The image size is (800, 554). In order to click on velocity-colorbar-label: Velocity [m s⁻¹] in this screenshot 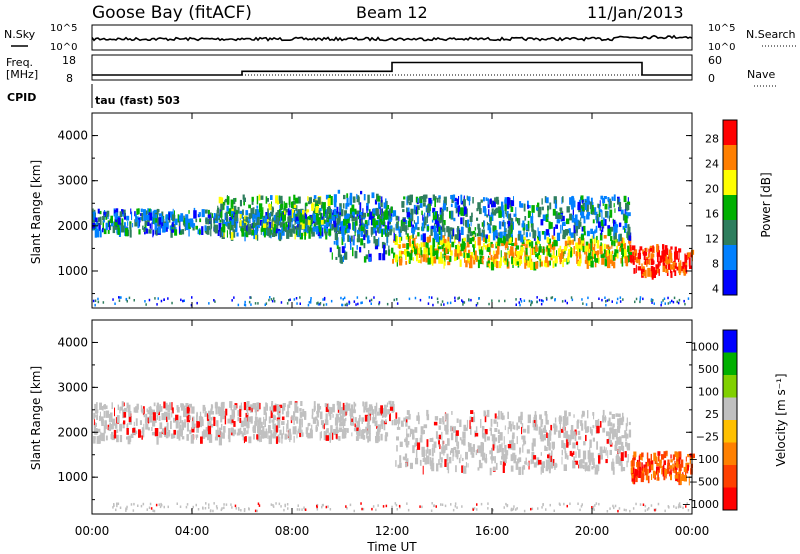, I will do `click(781, 419)`.